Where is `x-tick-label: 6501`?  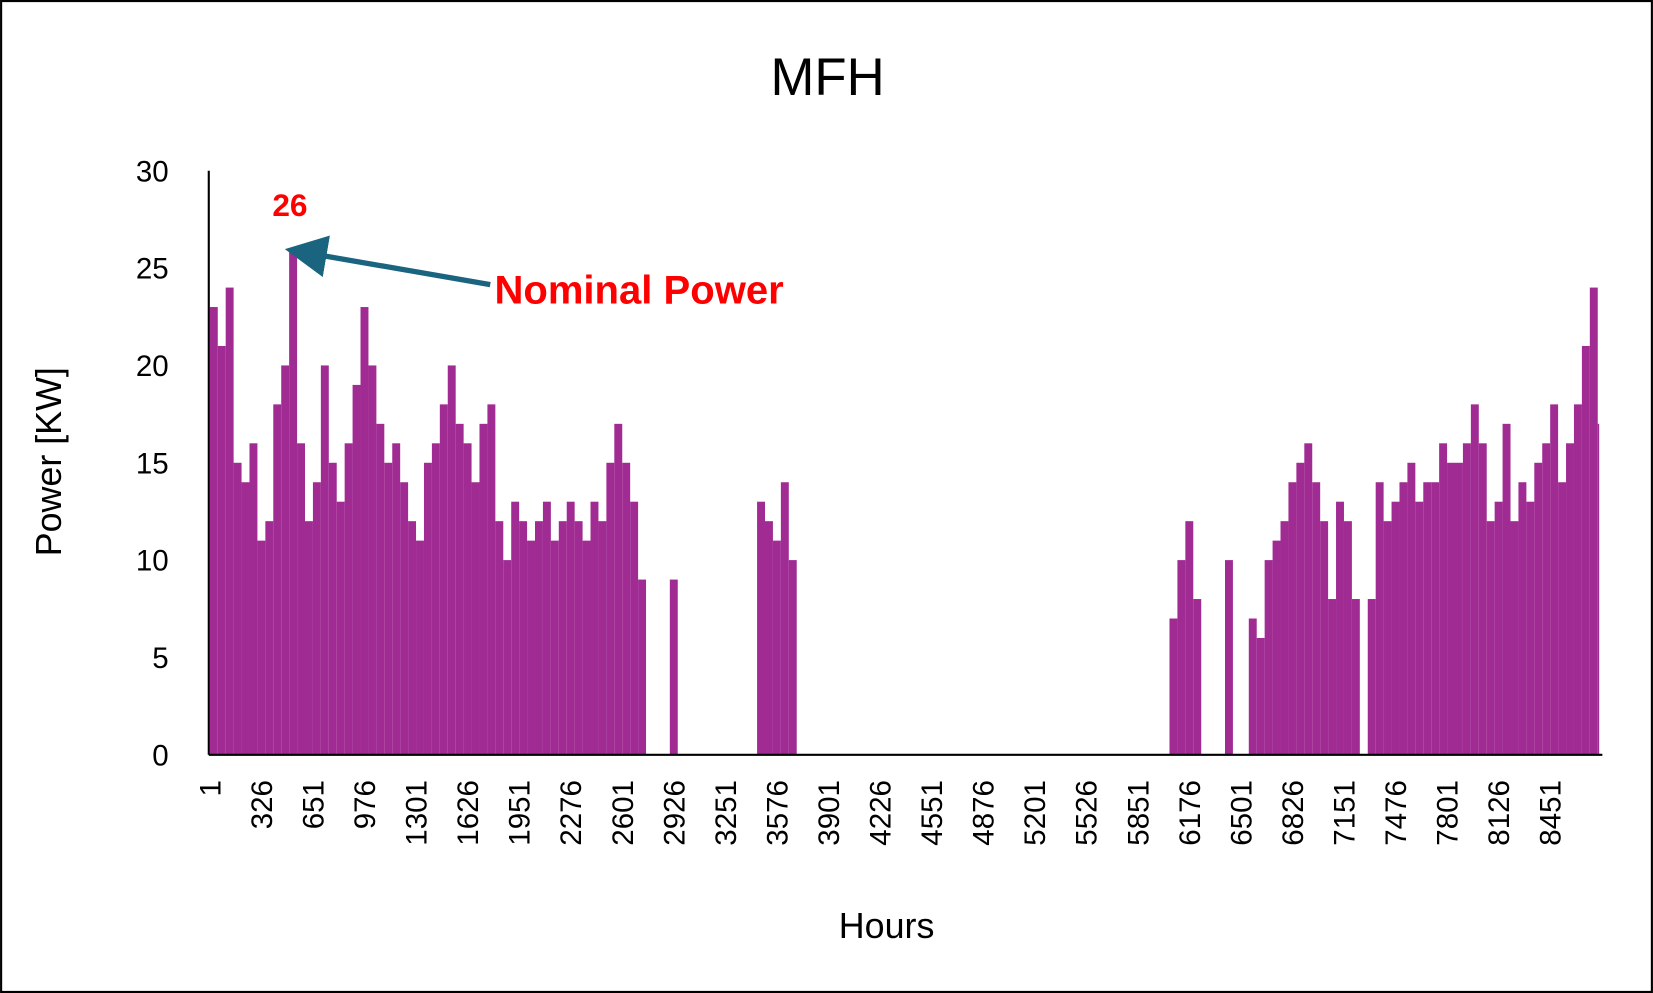
x-tick-label: 6501 is located at coordinates (1241, 813).